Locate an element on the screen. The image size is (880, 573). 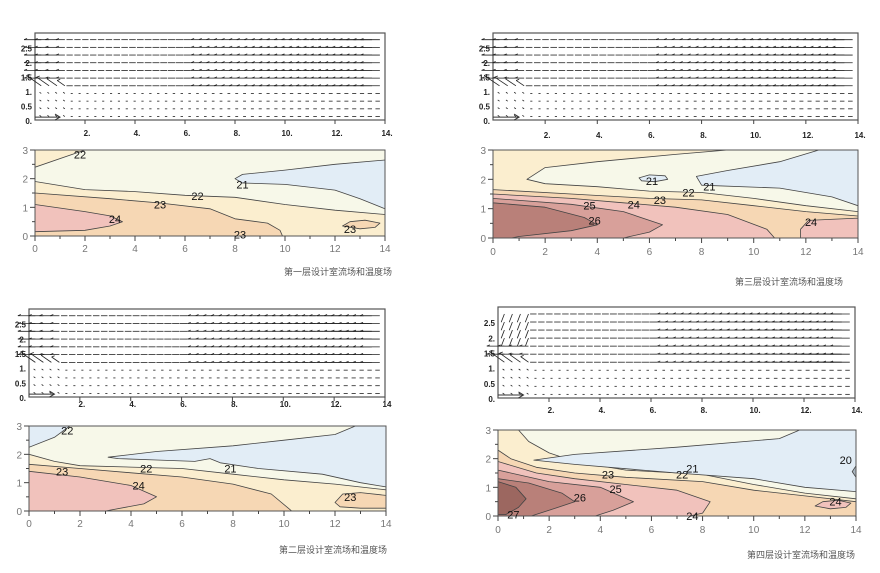
contour-label: 22 is located at coordinates (688, 194).